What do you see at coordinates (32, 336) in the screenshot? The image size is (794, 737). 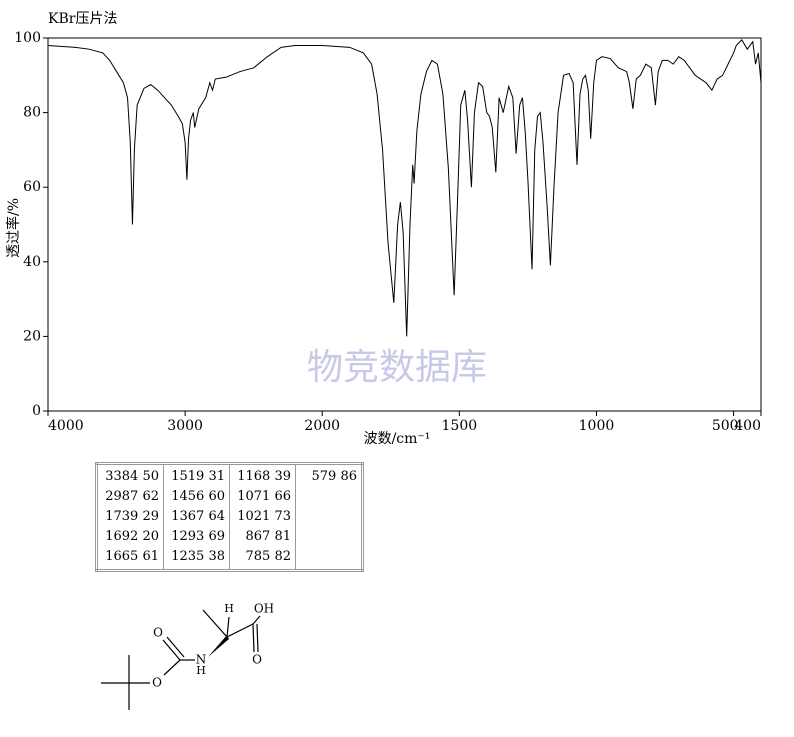 I see `y-tick-label: 20` at bounding box center [32, 336].